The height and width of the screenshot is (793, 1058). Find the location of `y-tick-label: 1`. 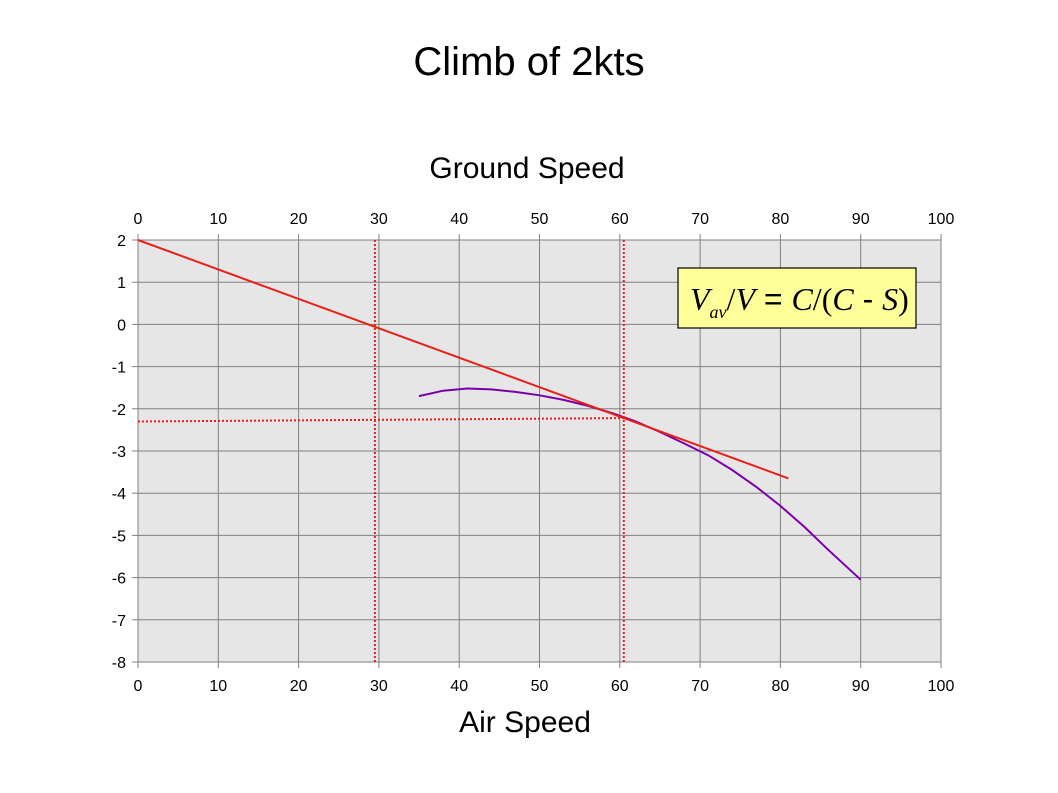

y-tick-label: 1 is located at coordinates (121, 283).